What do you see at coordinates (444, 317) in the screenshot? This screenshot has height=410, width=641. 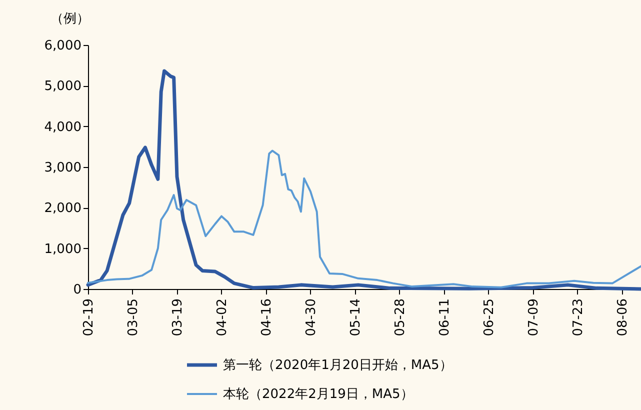 I see `x-tick-label: 06-11` at bounding box center [444, 317].